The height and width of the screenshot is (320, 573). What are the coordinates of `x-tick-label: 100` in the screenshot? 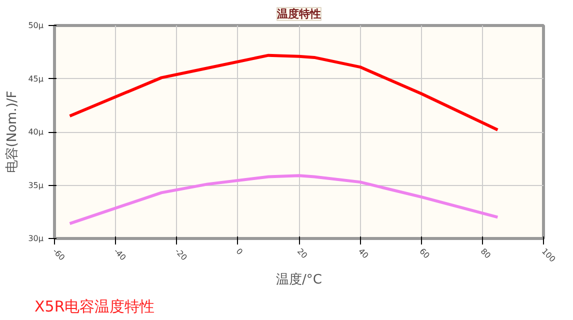 It's located at (549, 255).